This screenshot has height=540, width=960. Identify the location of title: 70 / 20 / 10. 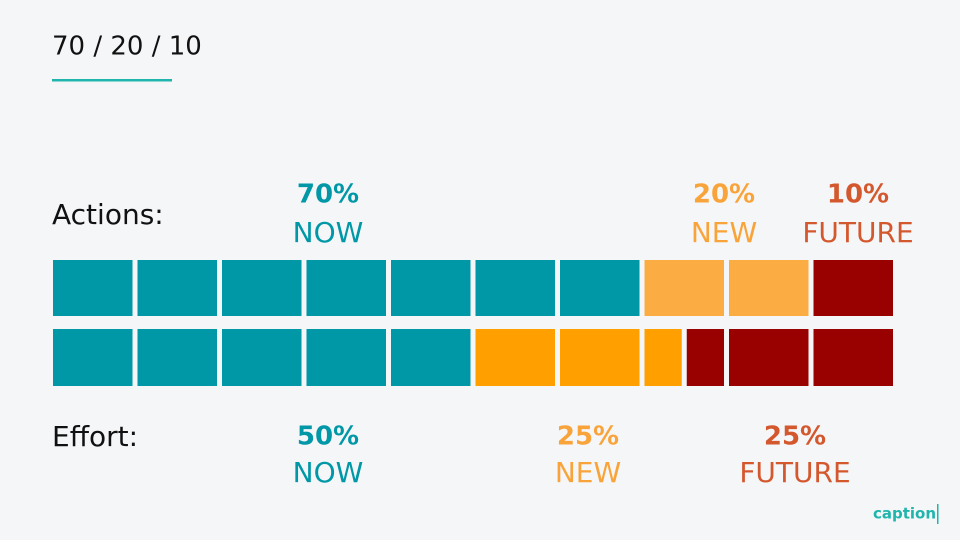
(127, 47).